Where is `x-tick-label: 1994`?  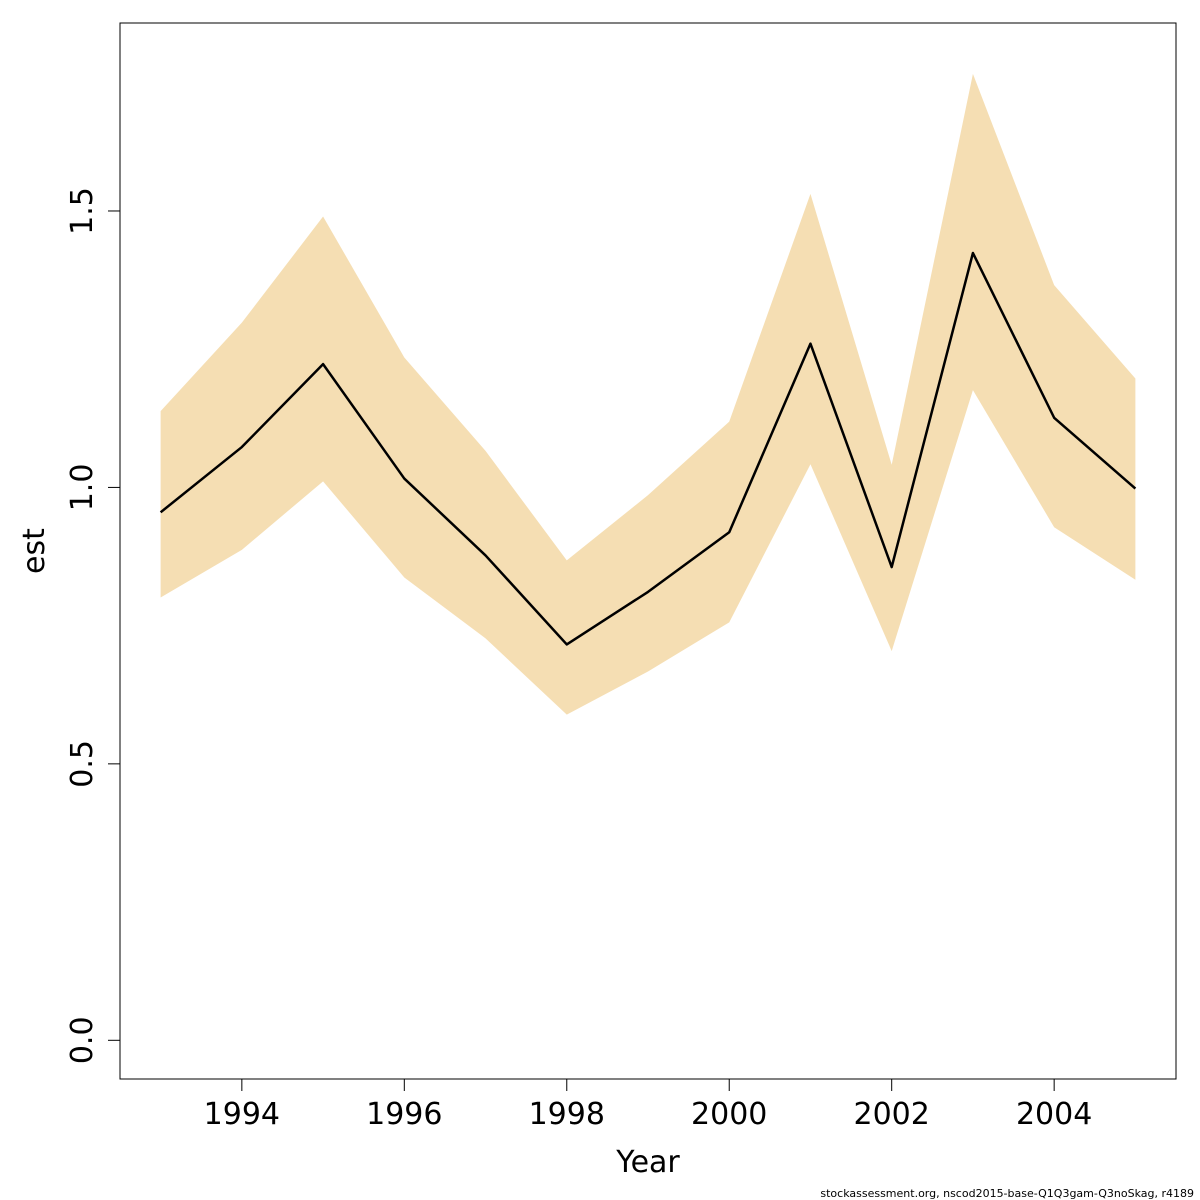
x-tick-label: 1994 is located at coordinates (242, 1114).